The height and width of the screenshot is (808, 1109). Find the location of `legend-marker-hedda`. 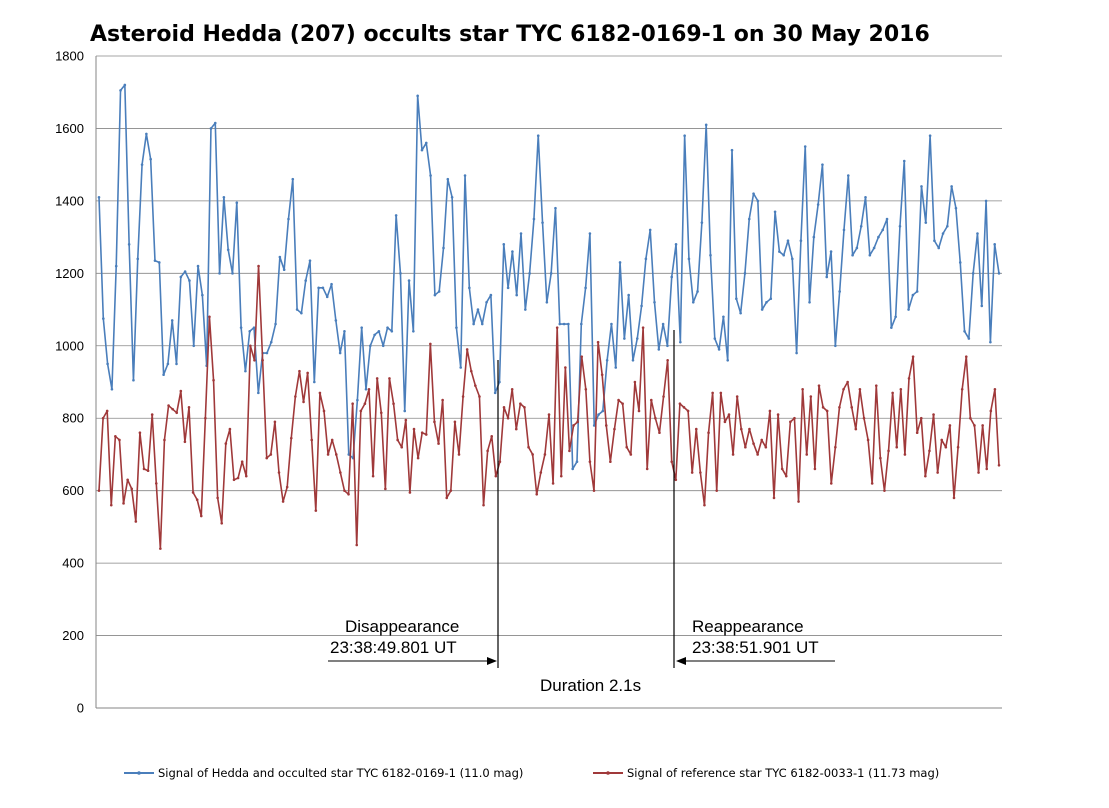

legend-marker-hedda is located at coordinates (139, 773).